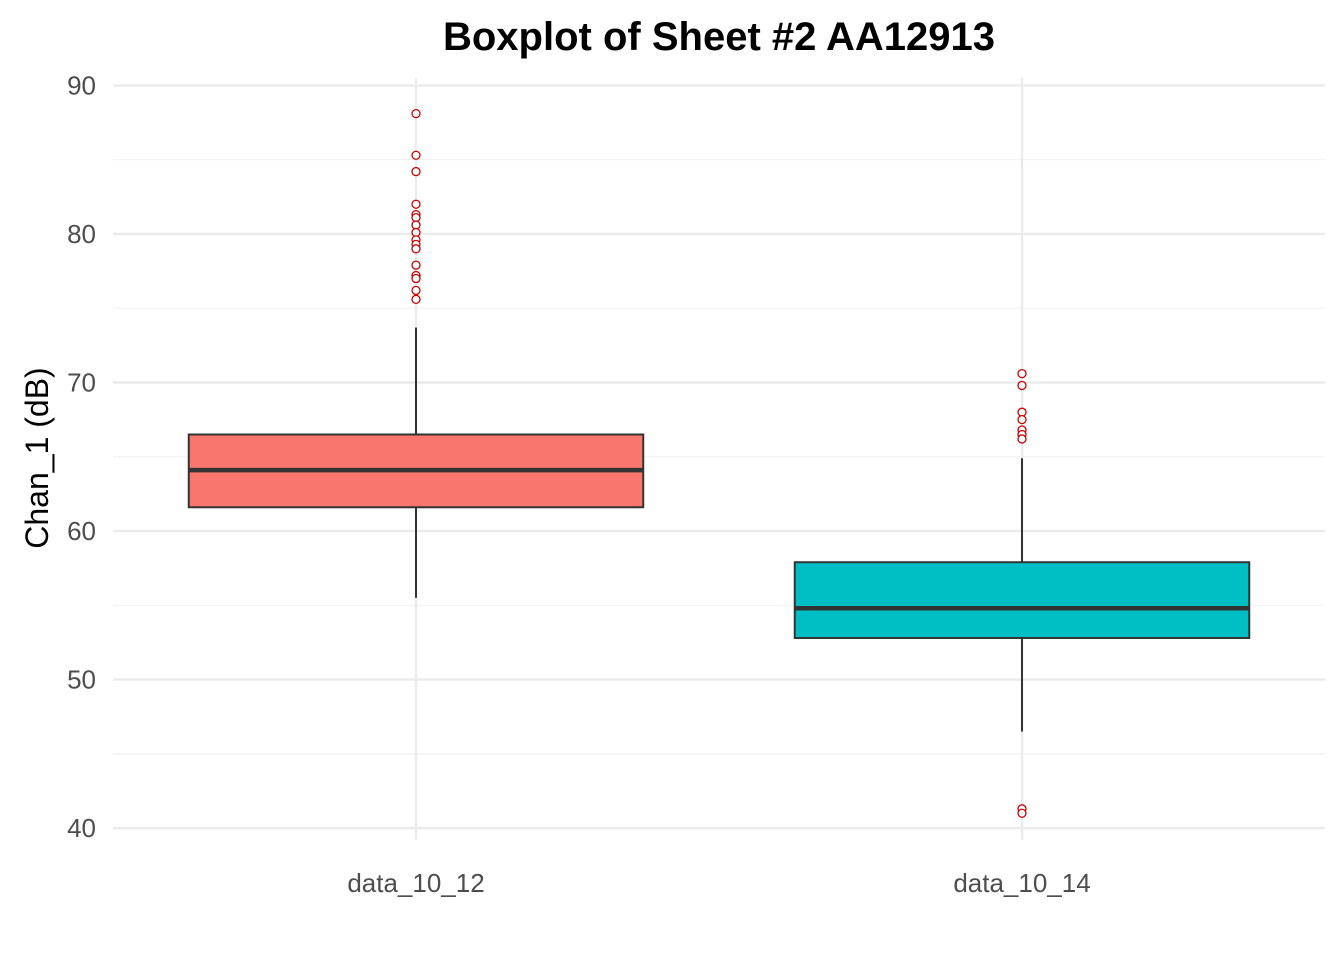 This screenshot has width=1344, height=960. What do you see at coordinates (81, 383) in the screenshot?
I see `y-tick-label: 70` at bounding box center [81, 383].